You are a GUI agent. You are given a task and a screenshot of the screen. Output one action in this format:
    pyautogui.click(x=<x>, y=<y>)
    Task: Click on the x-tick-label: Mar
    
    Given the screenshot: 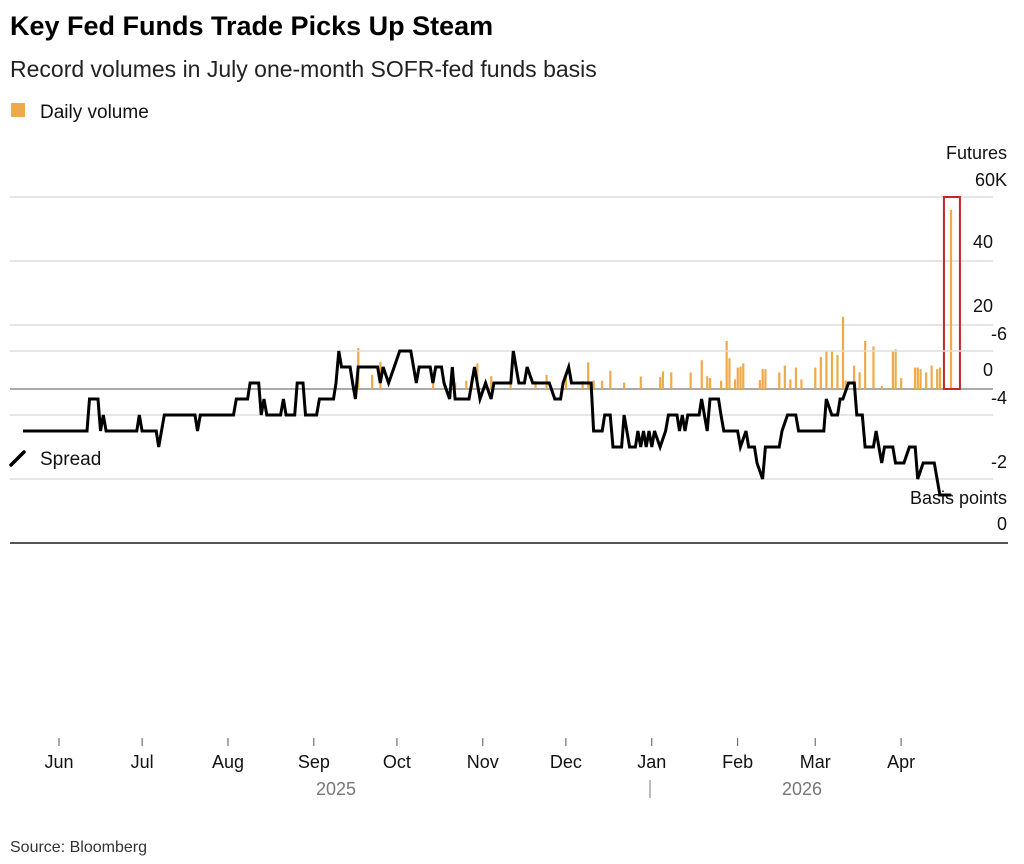 What is the action you would take?
    pyautogui.click(x=815, y=762)
    